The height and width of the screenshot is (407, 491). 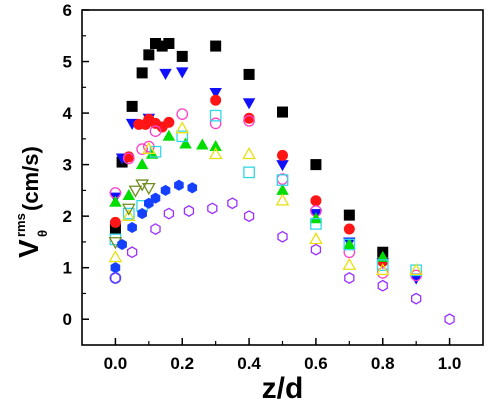 I want to click on y-axis-label: V θ rms (cm/s), so click(x=31, y=202).